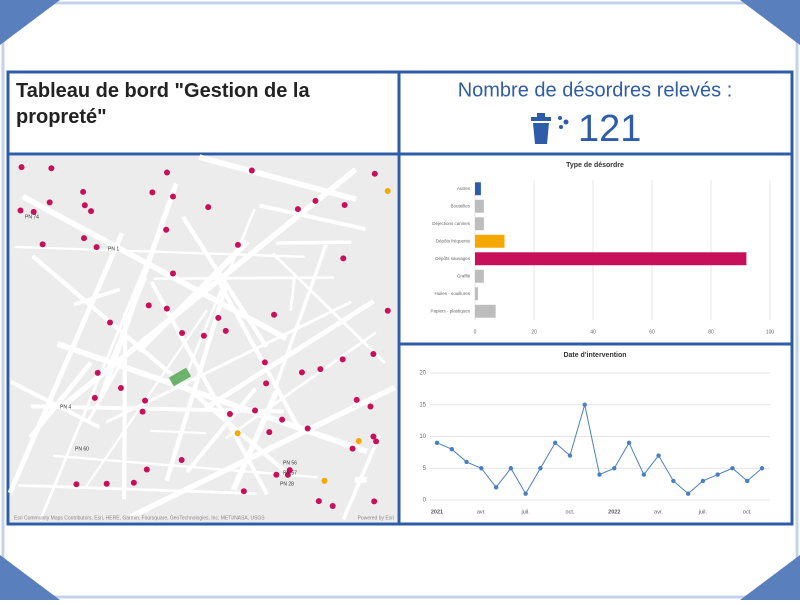 The image size is (800, 605). I want to click on indicator-label: Nombre de désordres relevés :, so click(595, 90).